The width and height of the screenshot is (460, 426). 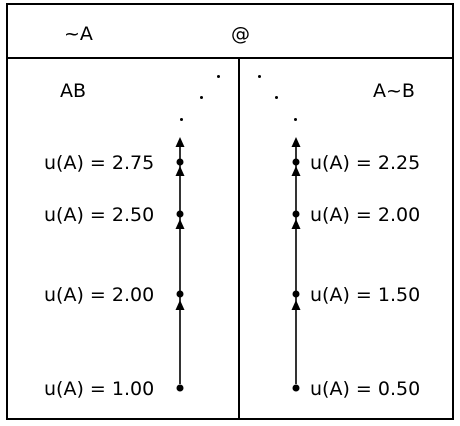 What do you see at coordinates (240, 34) in the screenshot?
I see `header-right-label: @` at bounding box center [240, 34].